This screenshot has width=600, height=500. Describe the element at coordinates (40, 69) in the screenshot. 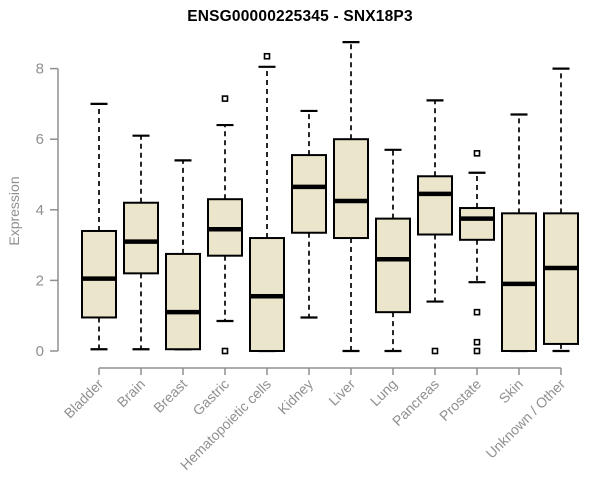

I see `y-tick-label-8: 8` at that location.